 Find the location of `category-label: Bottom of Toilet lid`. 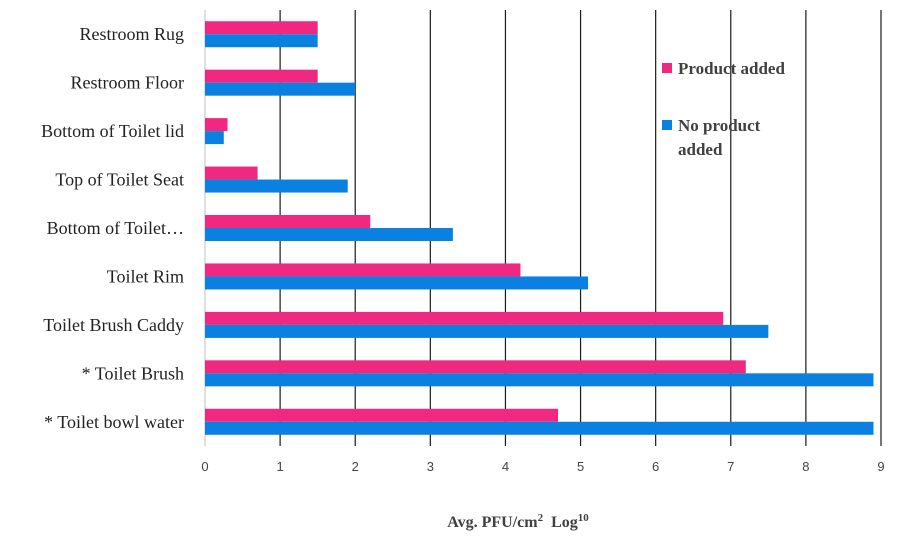

category-label: Bottom of Toilet lid is located at coordinates (112, 131).